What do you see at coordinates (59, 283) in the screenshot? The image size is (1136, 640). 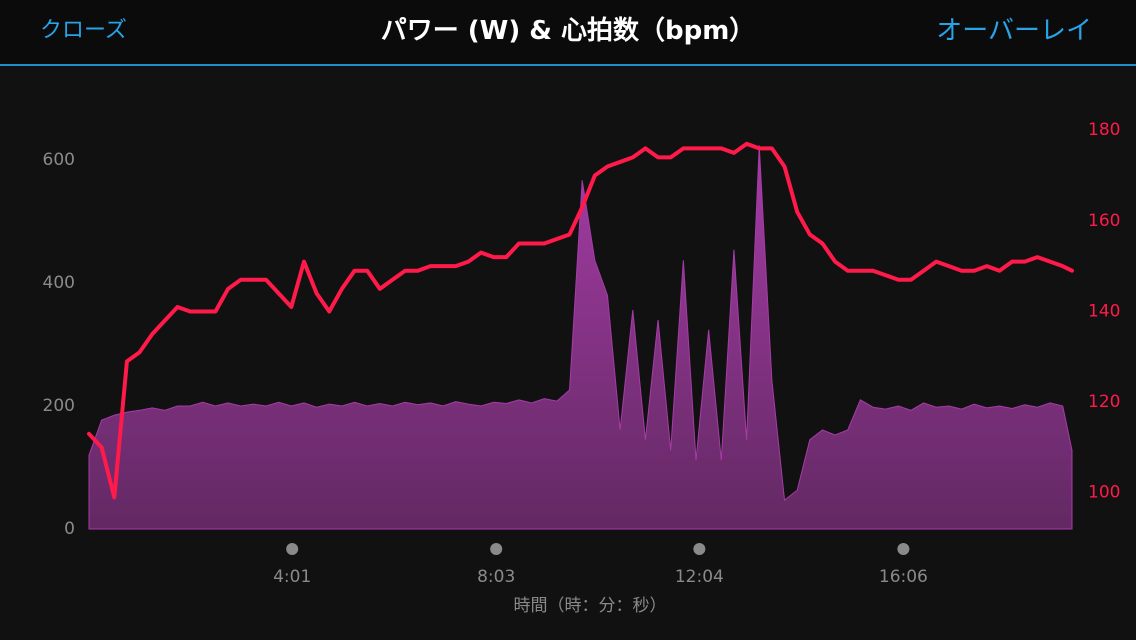 I see `y-tick-label: 400` at bounding box center [59, 283].